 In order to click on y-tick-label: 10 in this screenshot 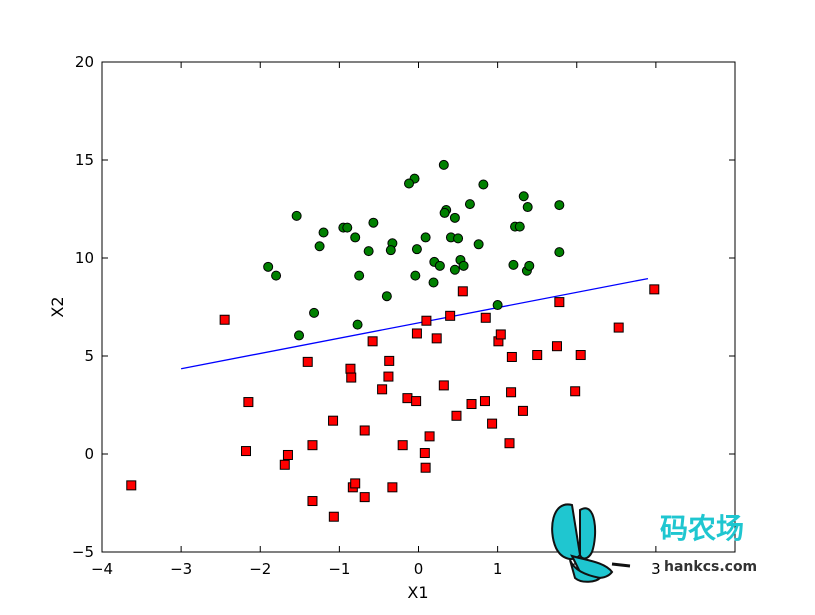, I will do `click(84, 258)`.